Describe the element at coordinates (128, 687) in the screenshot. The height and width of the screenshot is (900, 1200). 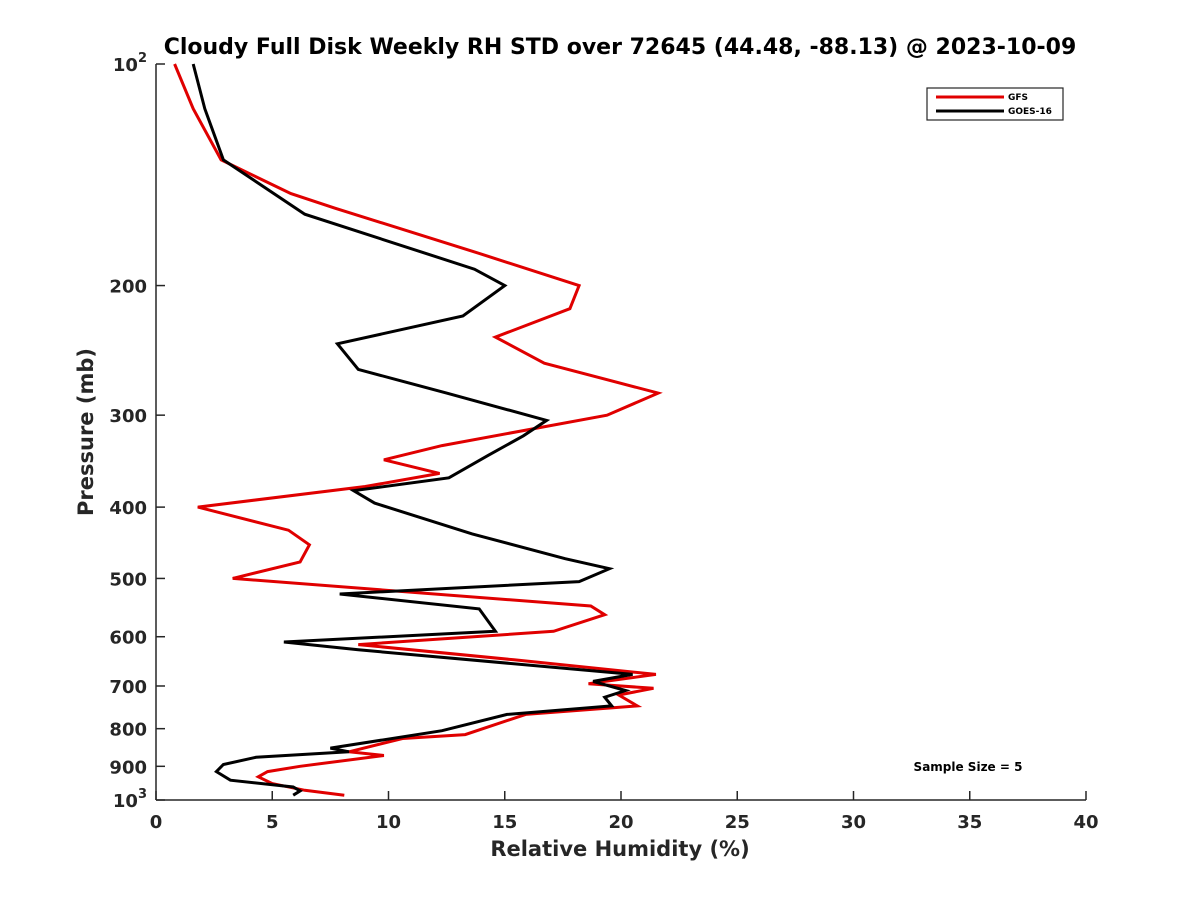
I see `y-tick-label: 700` at that location.